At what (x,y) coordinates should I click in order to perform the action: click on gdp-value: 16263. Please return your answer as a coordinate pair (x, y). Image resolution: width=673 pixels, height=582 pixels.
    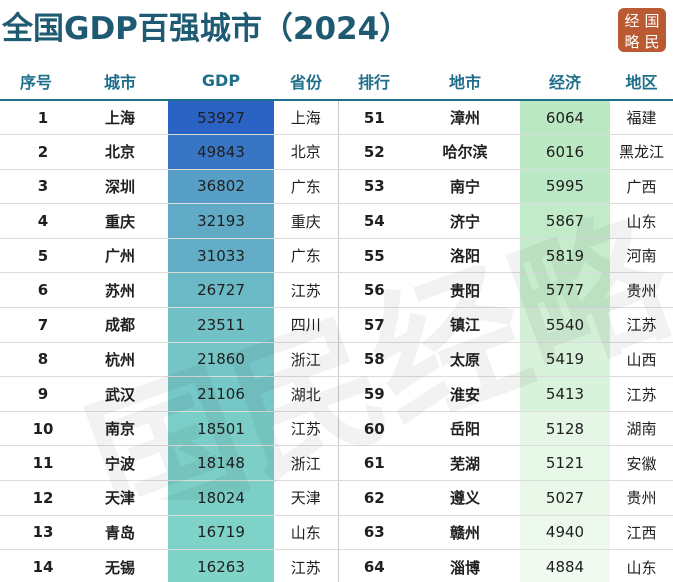
    Looking at the image, I should click on (221, 565).